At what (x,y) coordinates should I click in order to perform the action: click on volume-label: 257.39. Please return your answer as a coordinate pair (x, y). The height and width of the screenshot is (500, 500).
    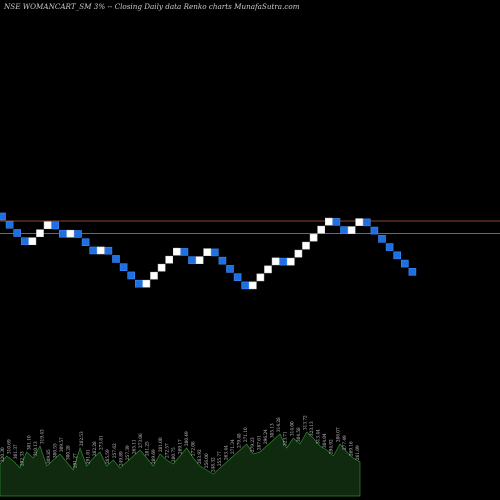
    Looking at the image, I should click on (127, 452).